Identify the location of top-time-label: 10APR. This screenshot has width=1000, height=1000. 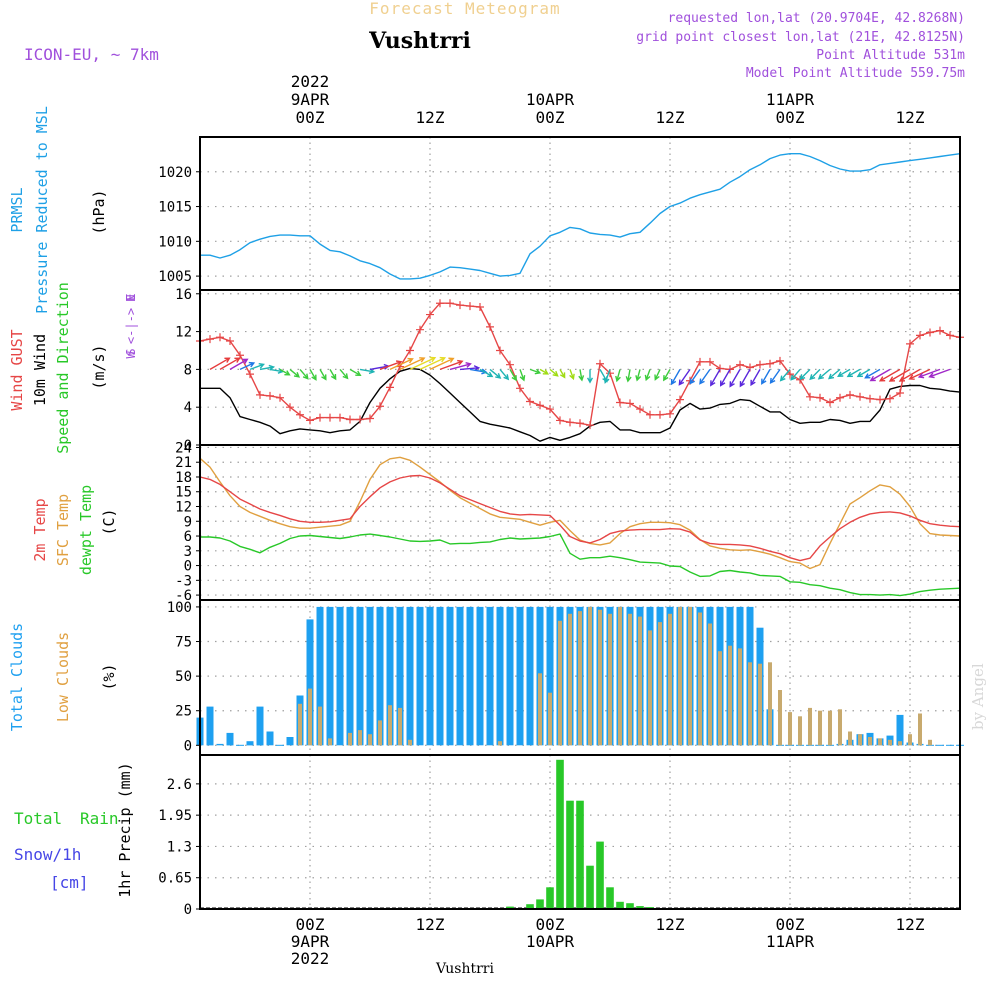
(550, 99).